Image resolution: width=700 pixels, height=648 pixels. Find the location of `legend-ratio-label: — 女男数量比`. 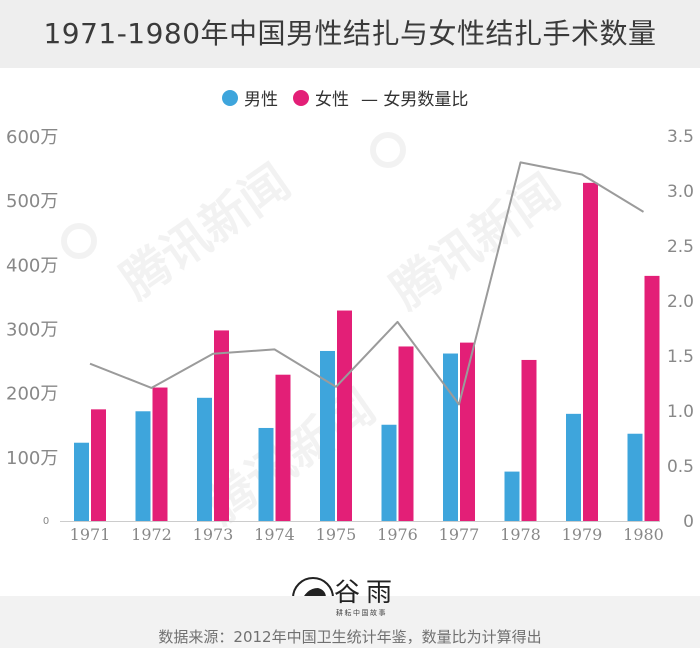

legend-ratio-label: — 女男数量比 is located at coordinates (414, 100).